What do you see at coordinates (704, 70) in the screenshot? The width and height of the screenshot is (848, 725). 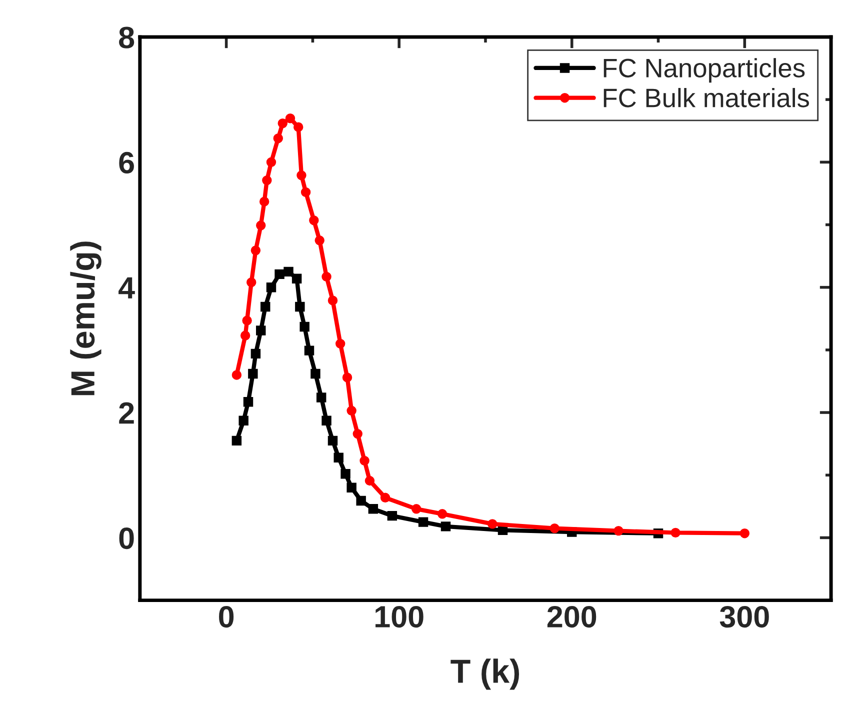 I see `legend-label: FC Nanoparticles` at bounding box center [704, 70].